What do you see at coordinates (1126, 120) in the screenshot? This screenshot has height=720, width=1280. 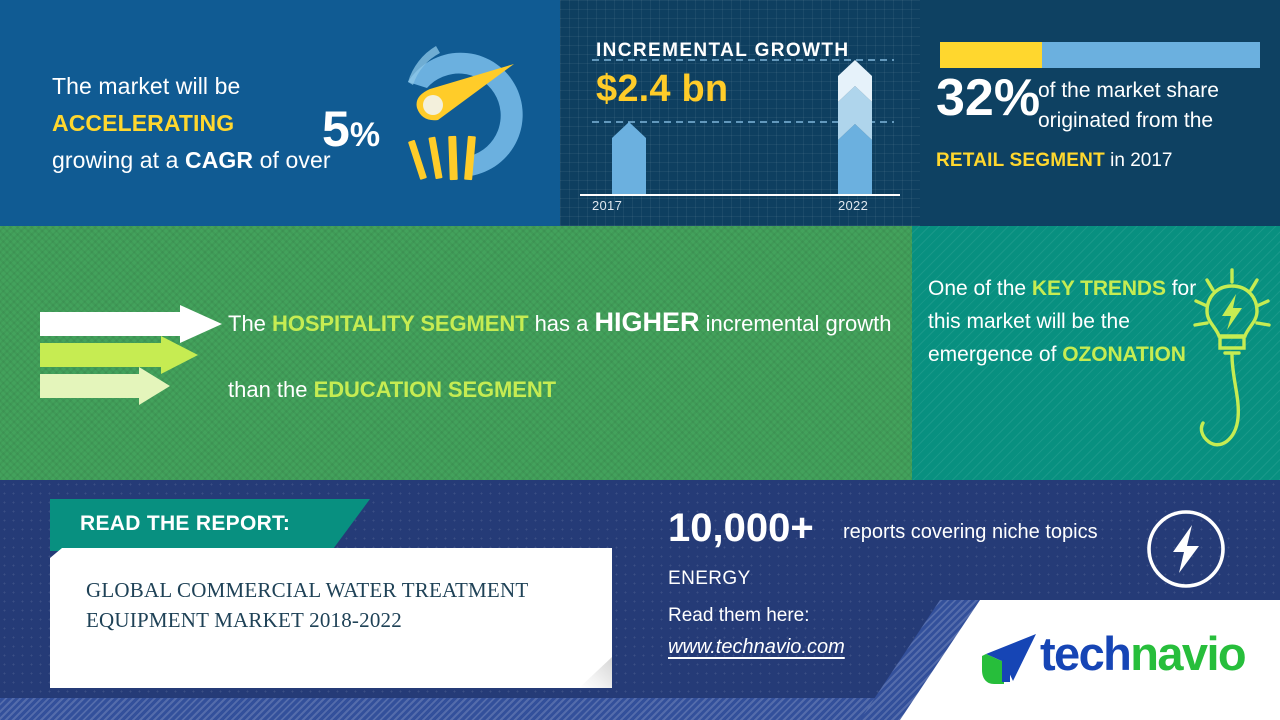 I see `share-text-line2: originated from the` at bounding box center [1126, 120].